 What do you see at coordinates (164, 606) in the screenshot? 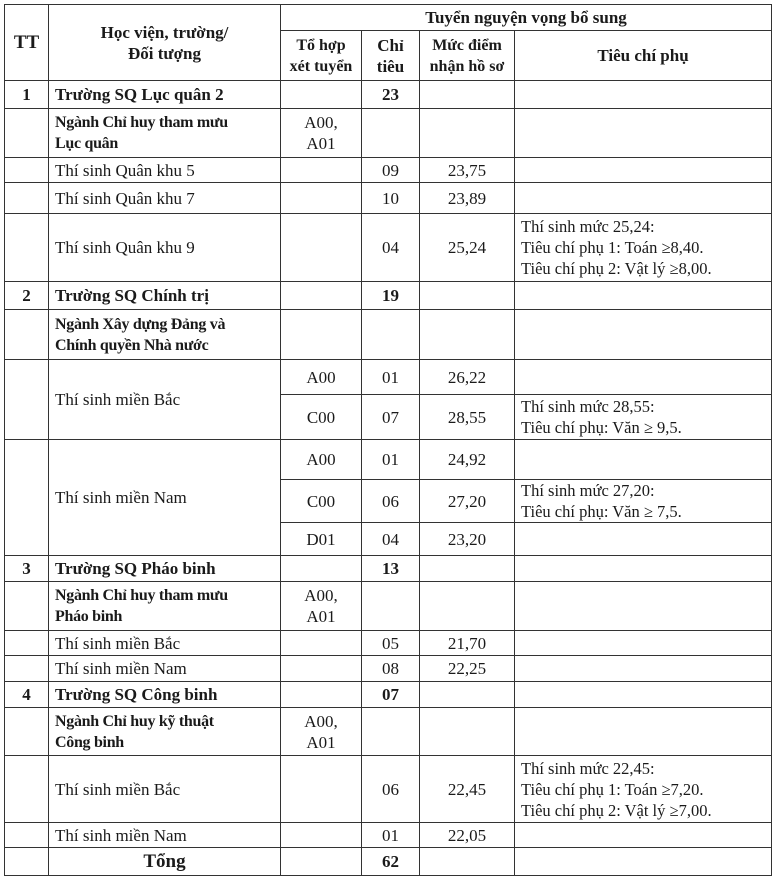
I see `major-name: Ngành Chỉ huy tham mưu Pháo binh` at bounding box center [164, 606].